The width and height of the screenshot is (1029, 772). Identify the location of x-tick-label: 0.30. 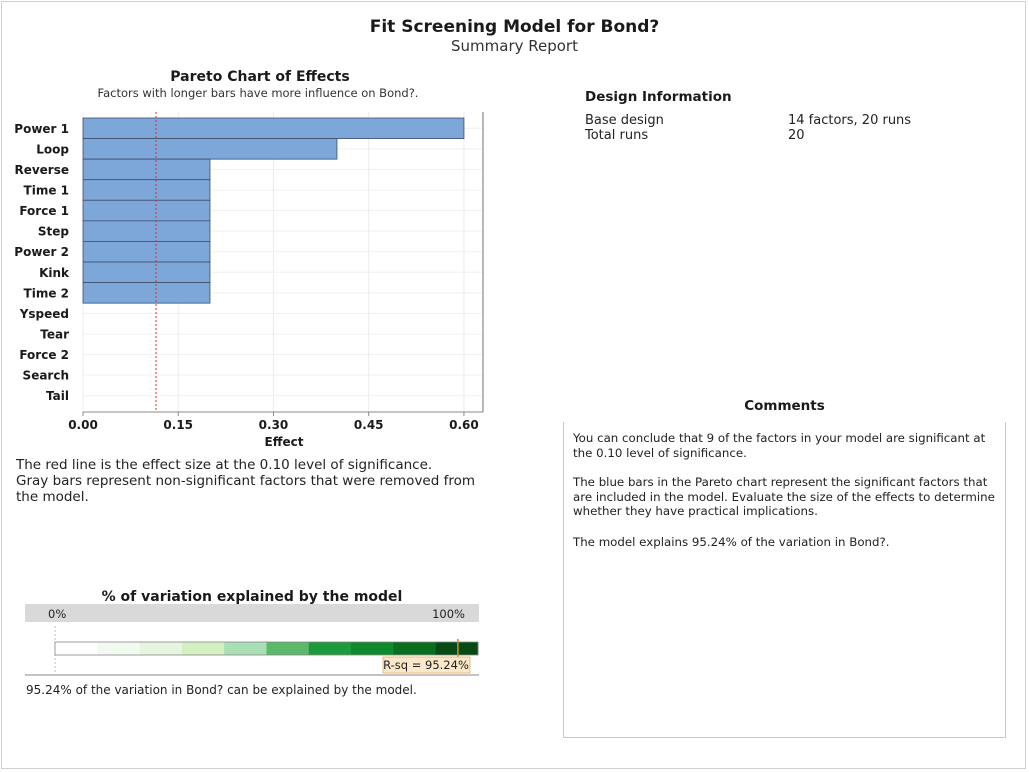
(274, 425).